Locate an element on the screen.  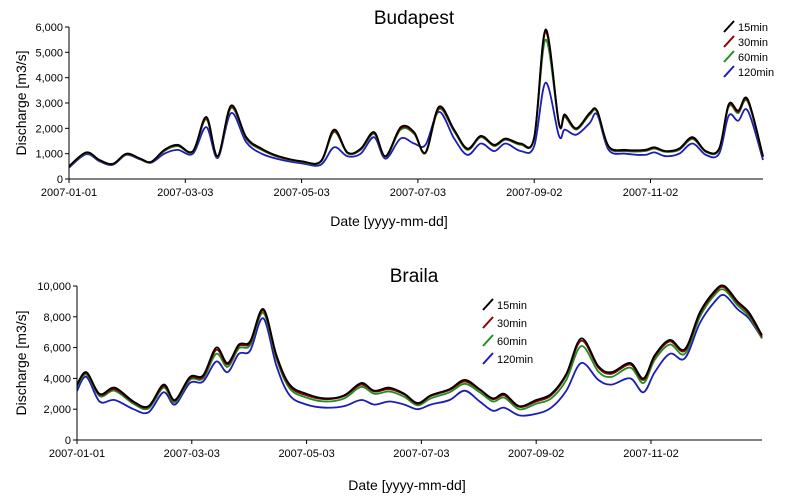
y-tick-label: 5,000 is located at coordinates (49, 53).